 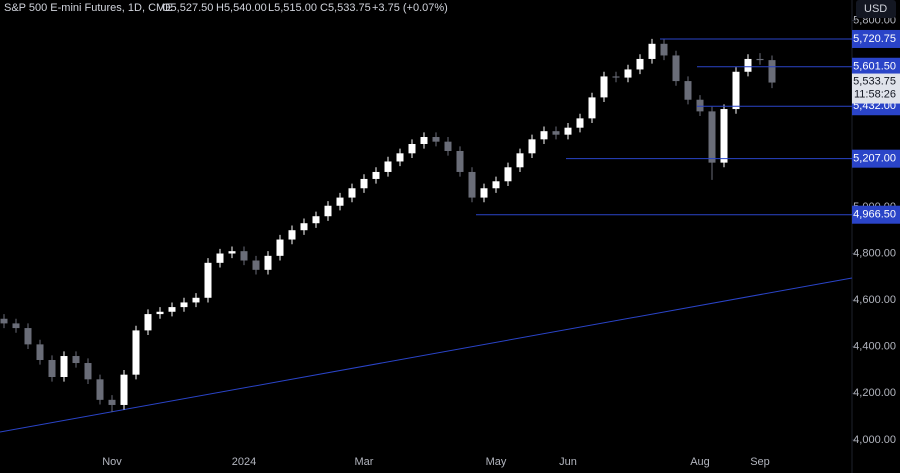 I want to click on ohlc-high: H5,540.00, so click(x=241, y=8).